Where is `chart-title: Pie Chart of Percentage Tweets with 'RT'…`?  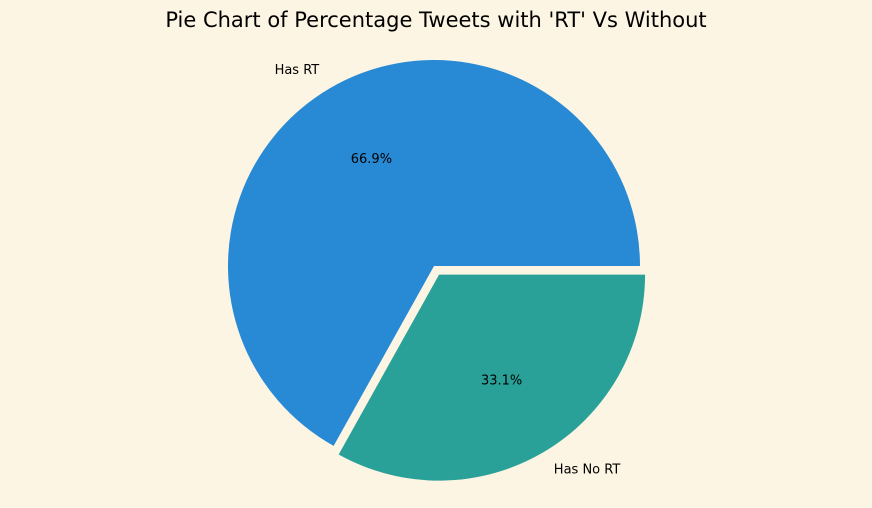
chart-title: Pie Chart of Percentage Tweets with 'RT'… is located at coordinates (435, 20).